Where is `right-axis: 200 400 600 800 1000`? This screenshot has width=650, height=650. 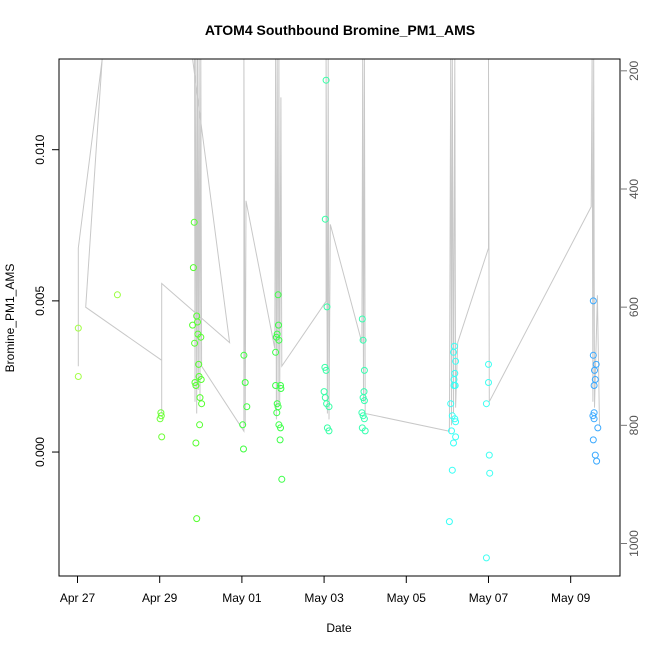
right-axis: 200 400 600 800 1000 is located at coordinates (630, 308).